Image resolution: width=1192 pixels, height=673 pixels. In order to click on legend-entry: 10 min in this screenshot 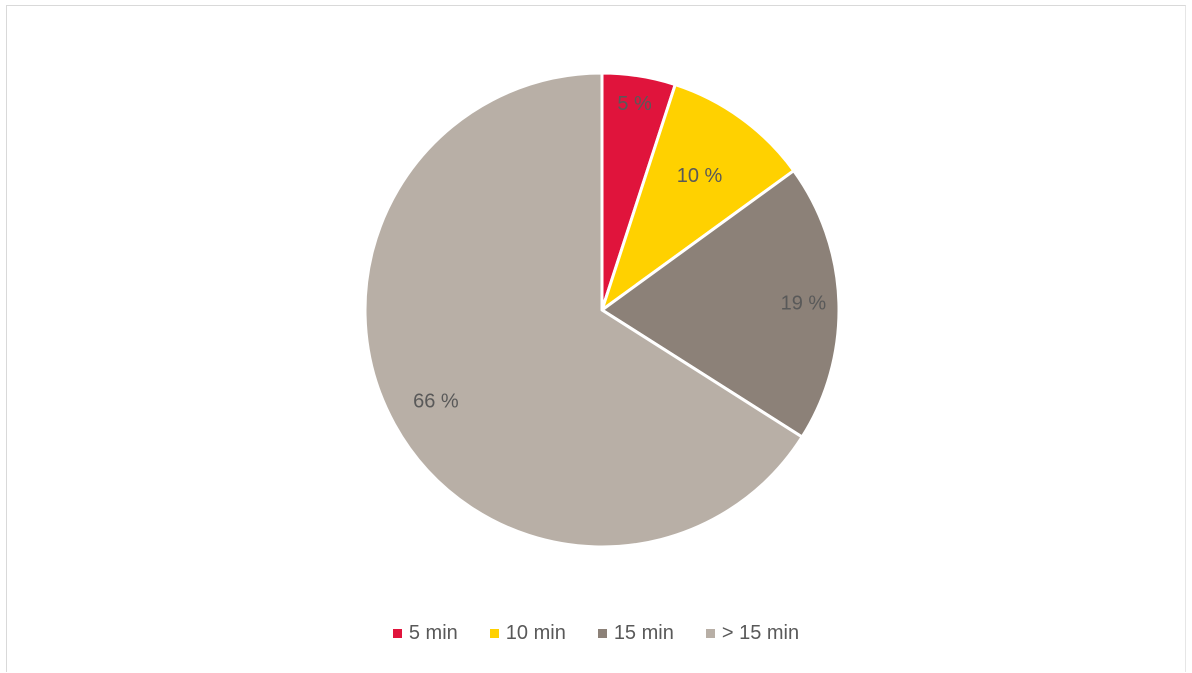, I will do `click(527, 633)`.